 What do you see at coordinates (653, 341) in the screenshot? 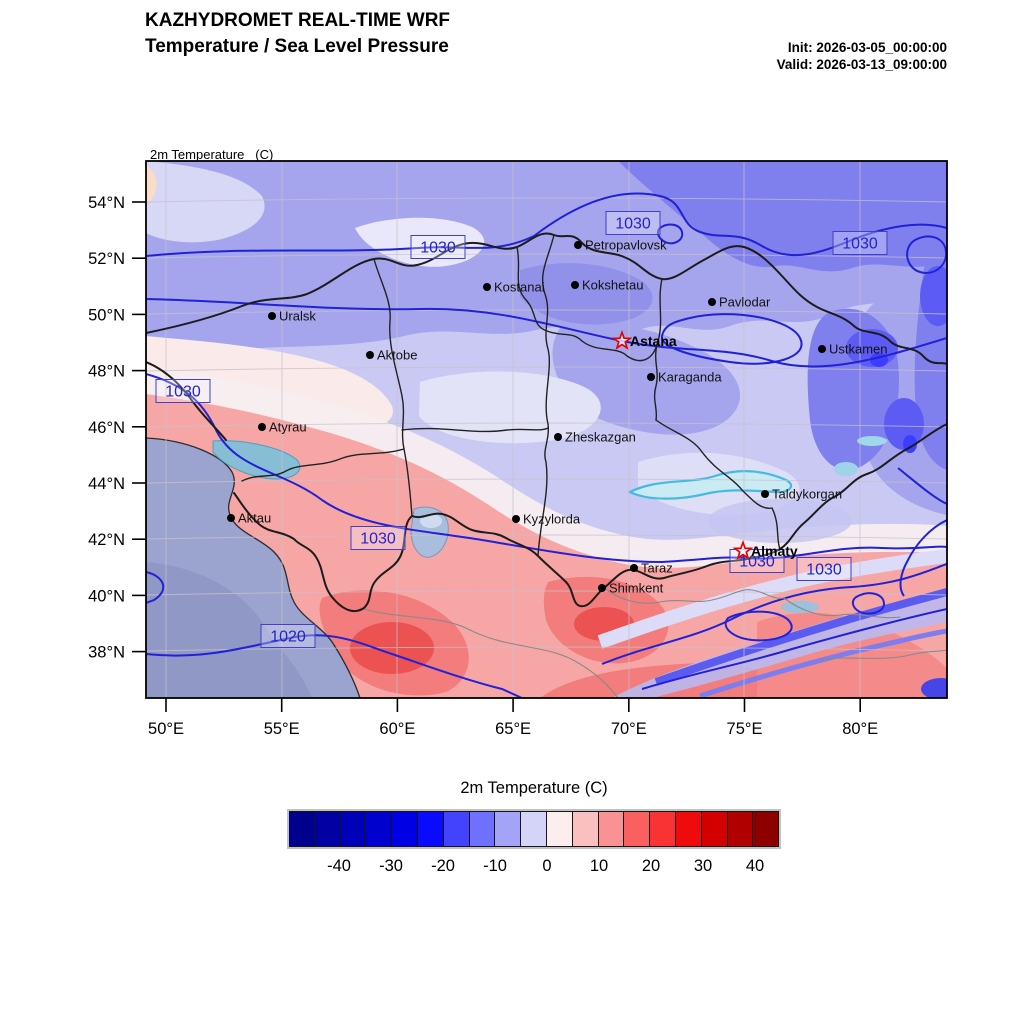
I see `city-label: Astana` at bounding box center [653, 341].